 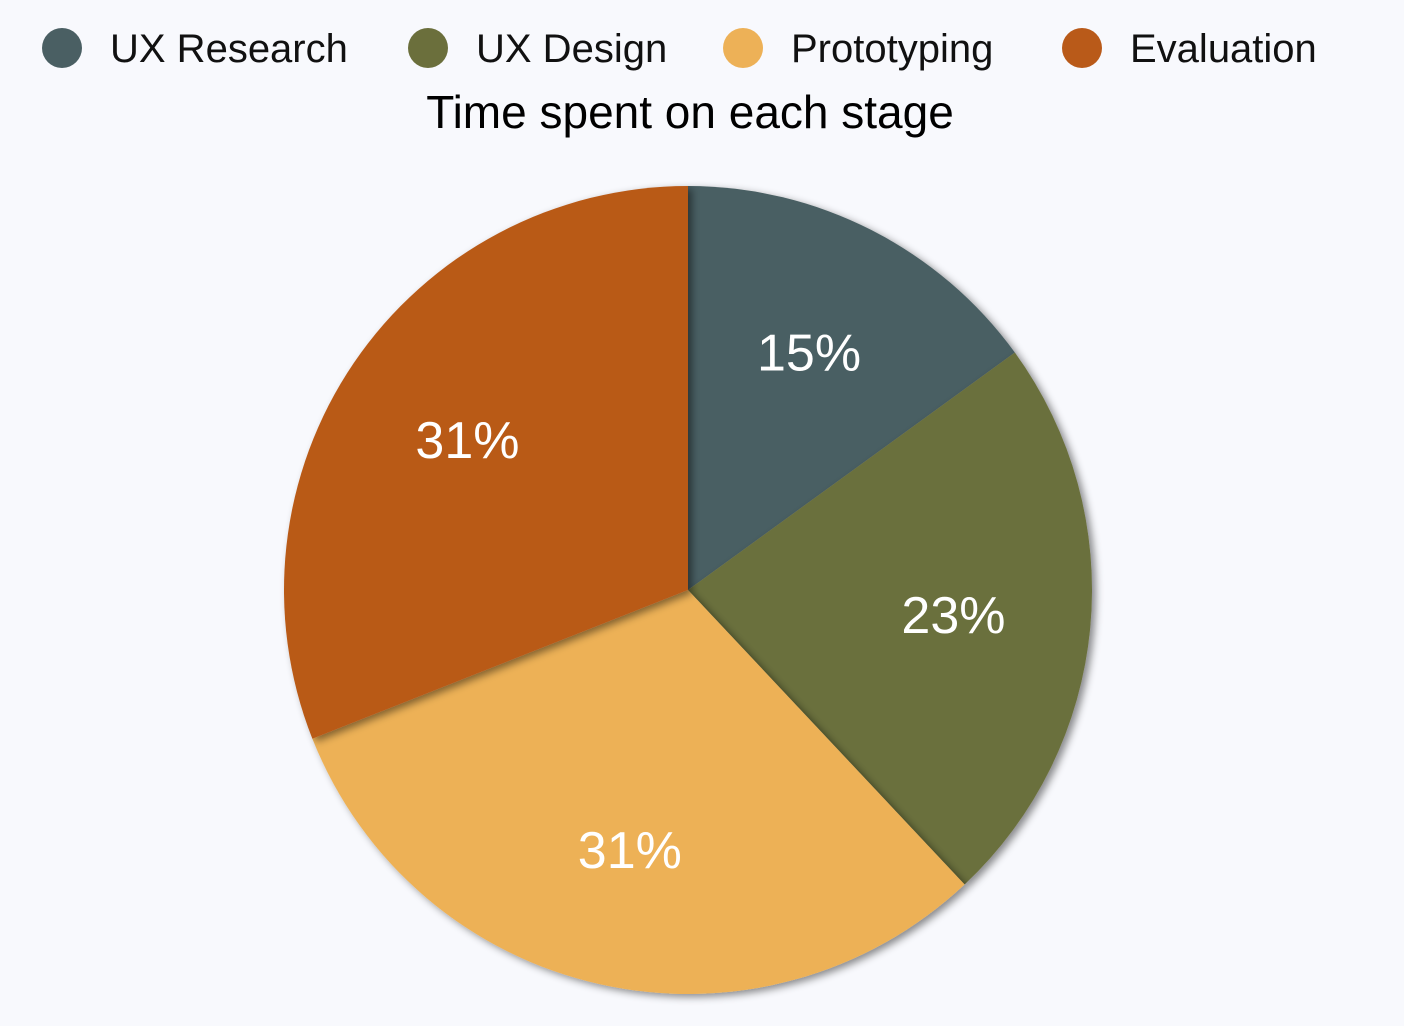 What do you see at coordinates (467, 441) in the screenshot?
I see `slice-label-evaluation: 31%` at bounding box center [467, 441].